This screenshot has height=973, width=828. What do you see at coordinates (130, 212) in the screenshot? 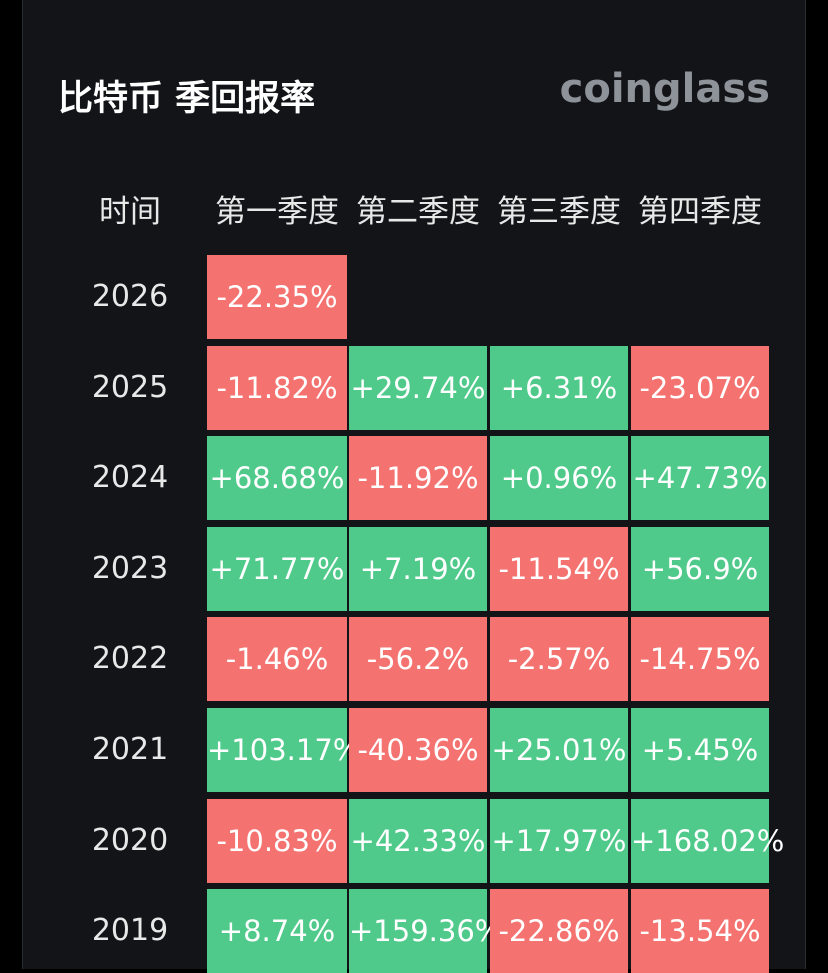
I see `column-header: 时间` at bounding box center [130, 212].